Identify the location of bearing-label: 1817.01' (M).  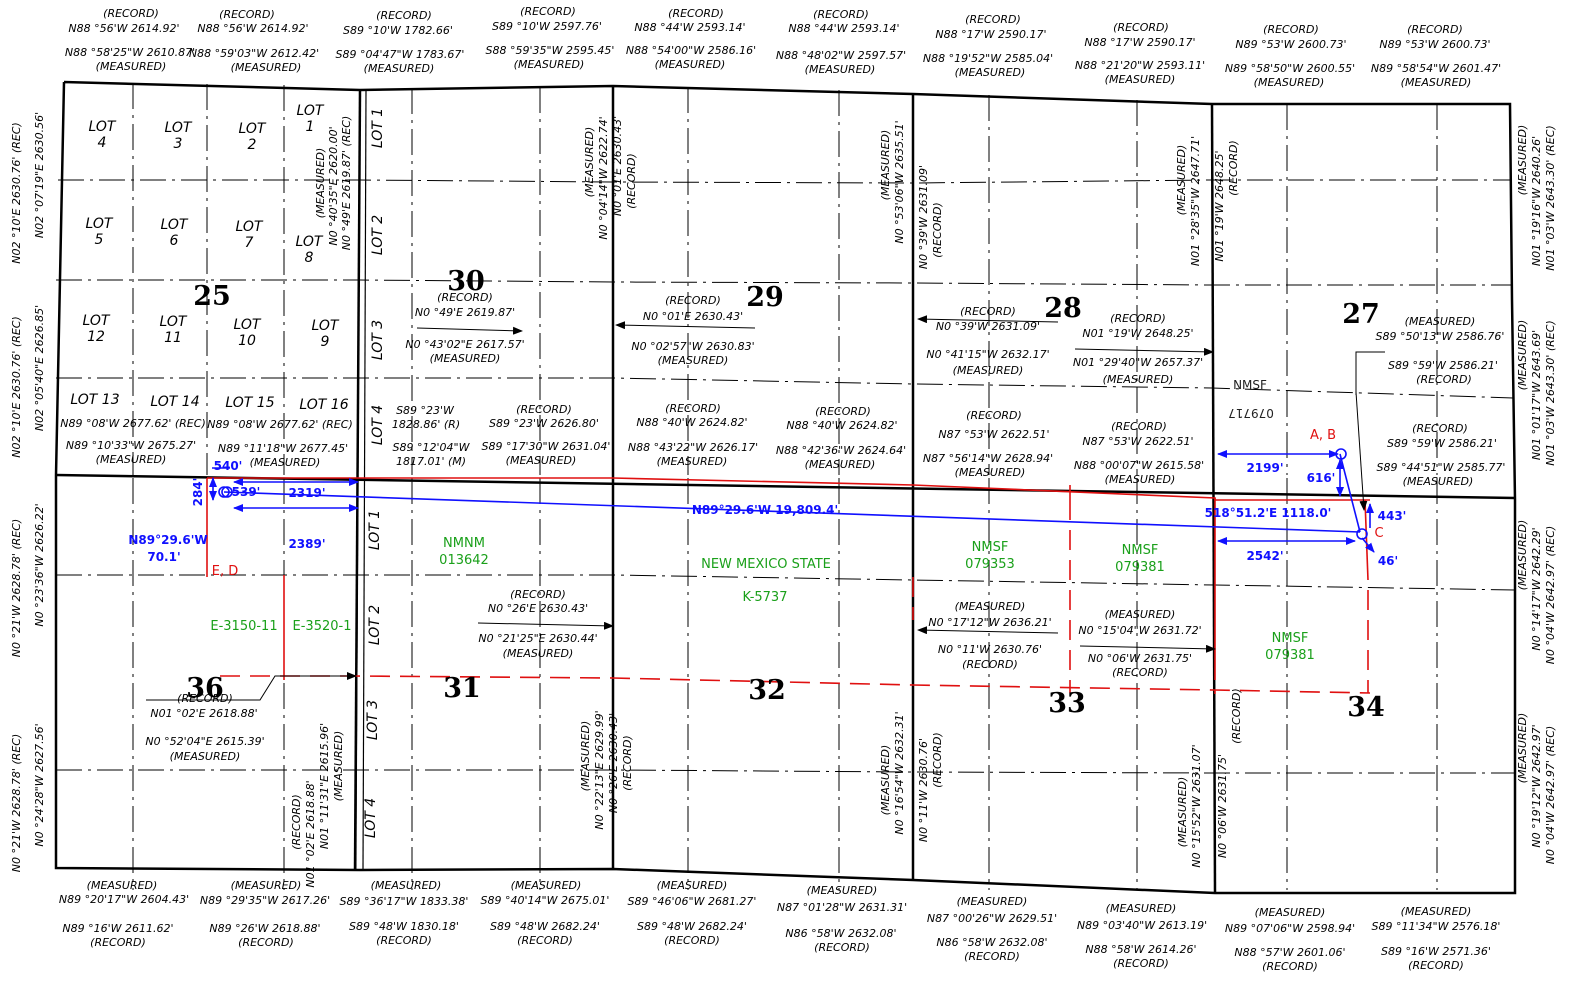
(431, 461).